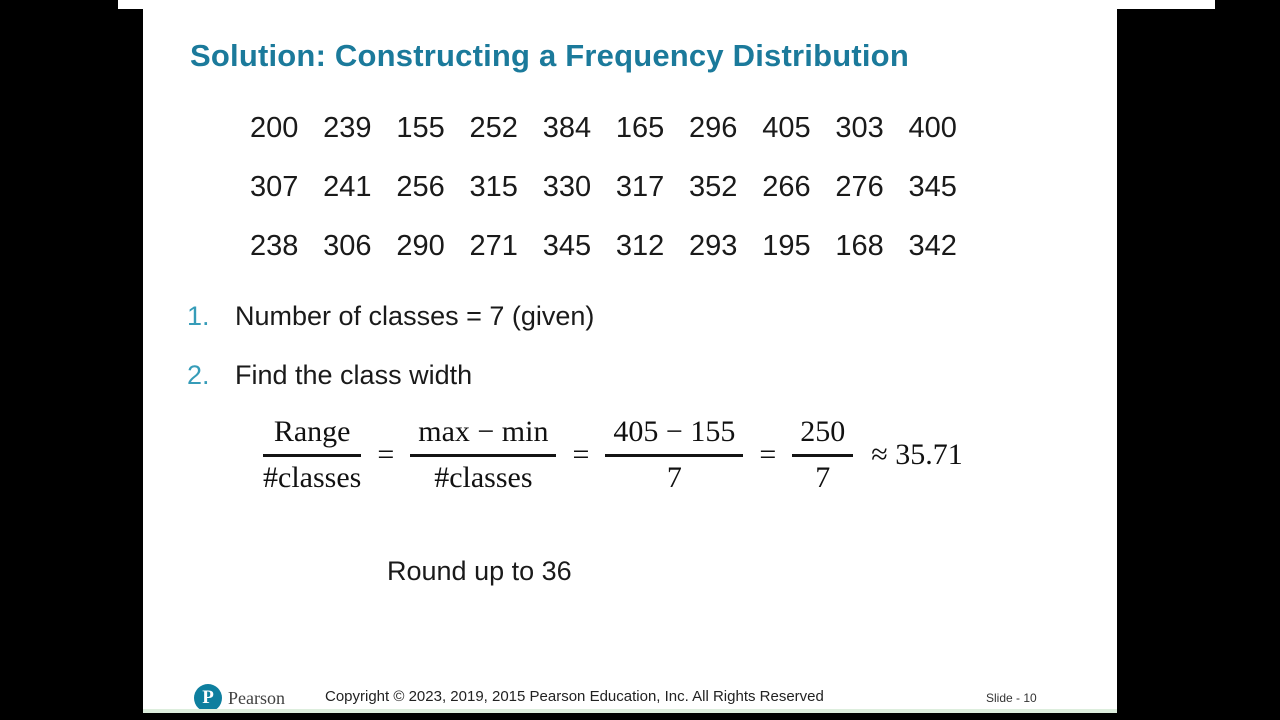  What do you see at coordinates (567, 187) in the screenshot?
I see `data-value: 330` at bounding box center [567, 187].